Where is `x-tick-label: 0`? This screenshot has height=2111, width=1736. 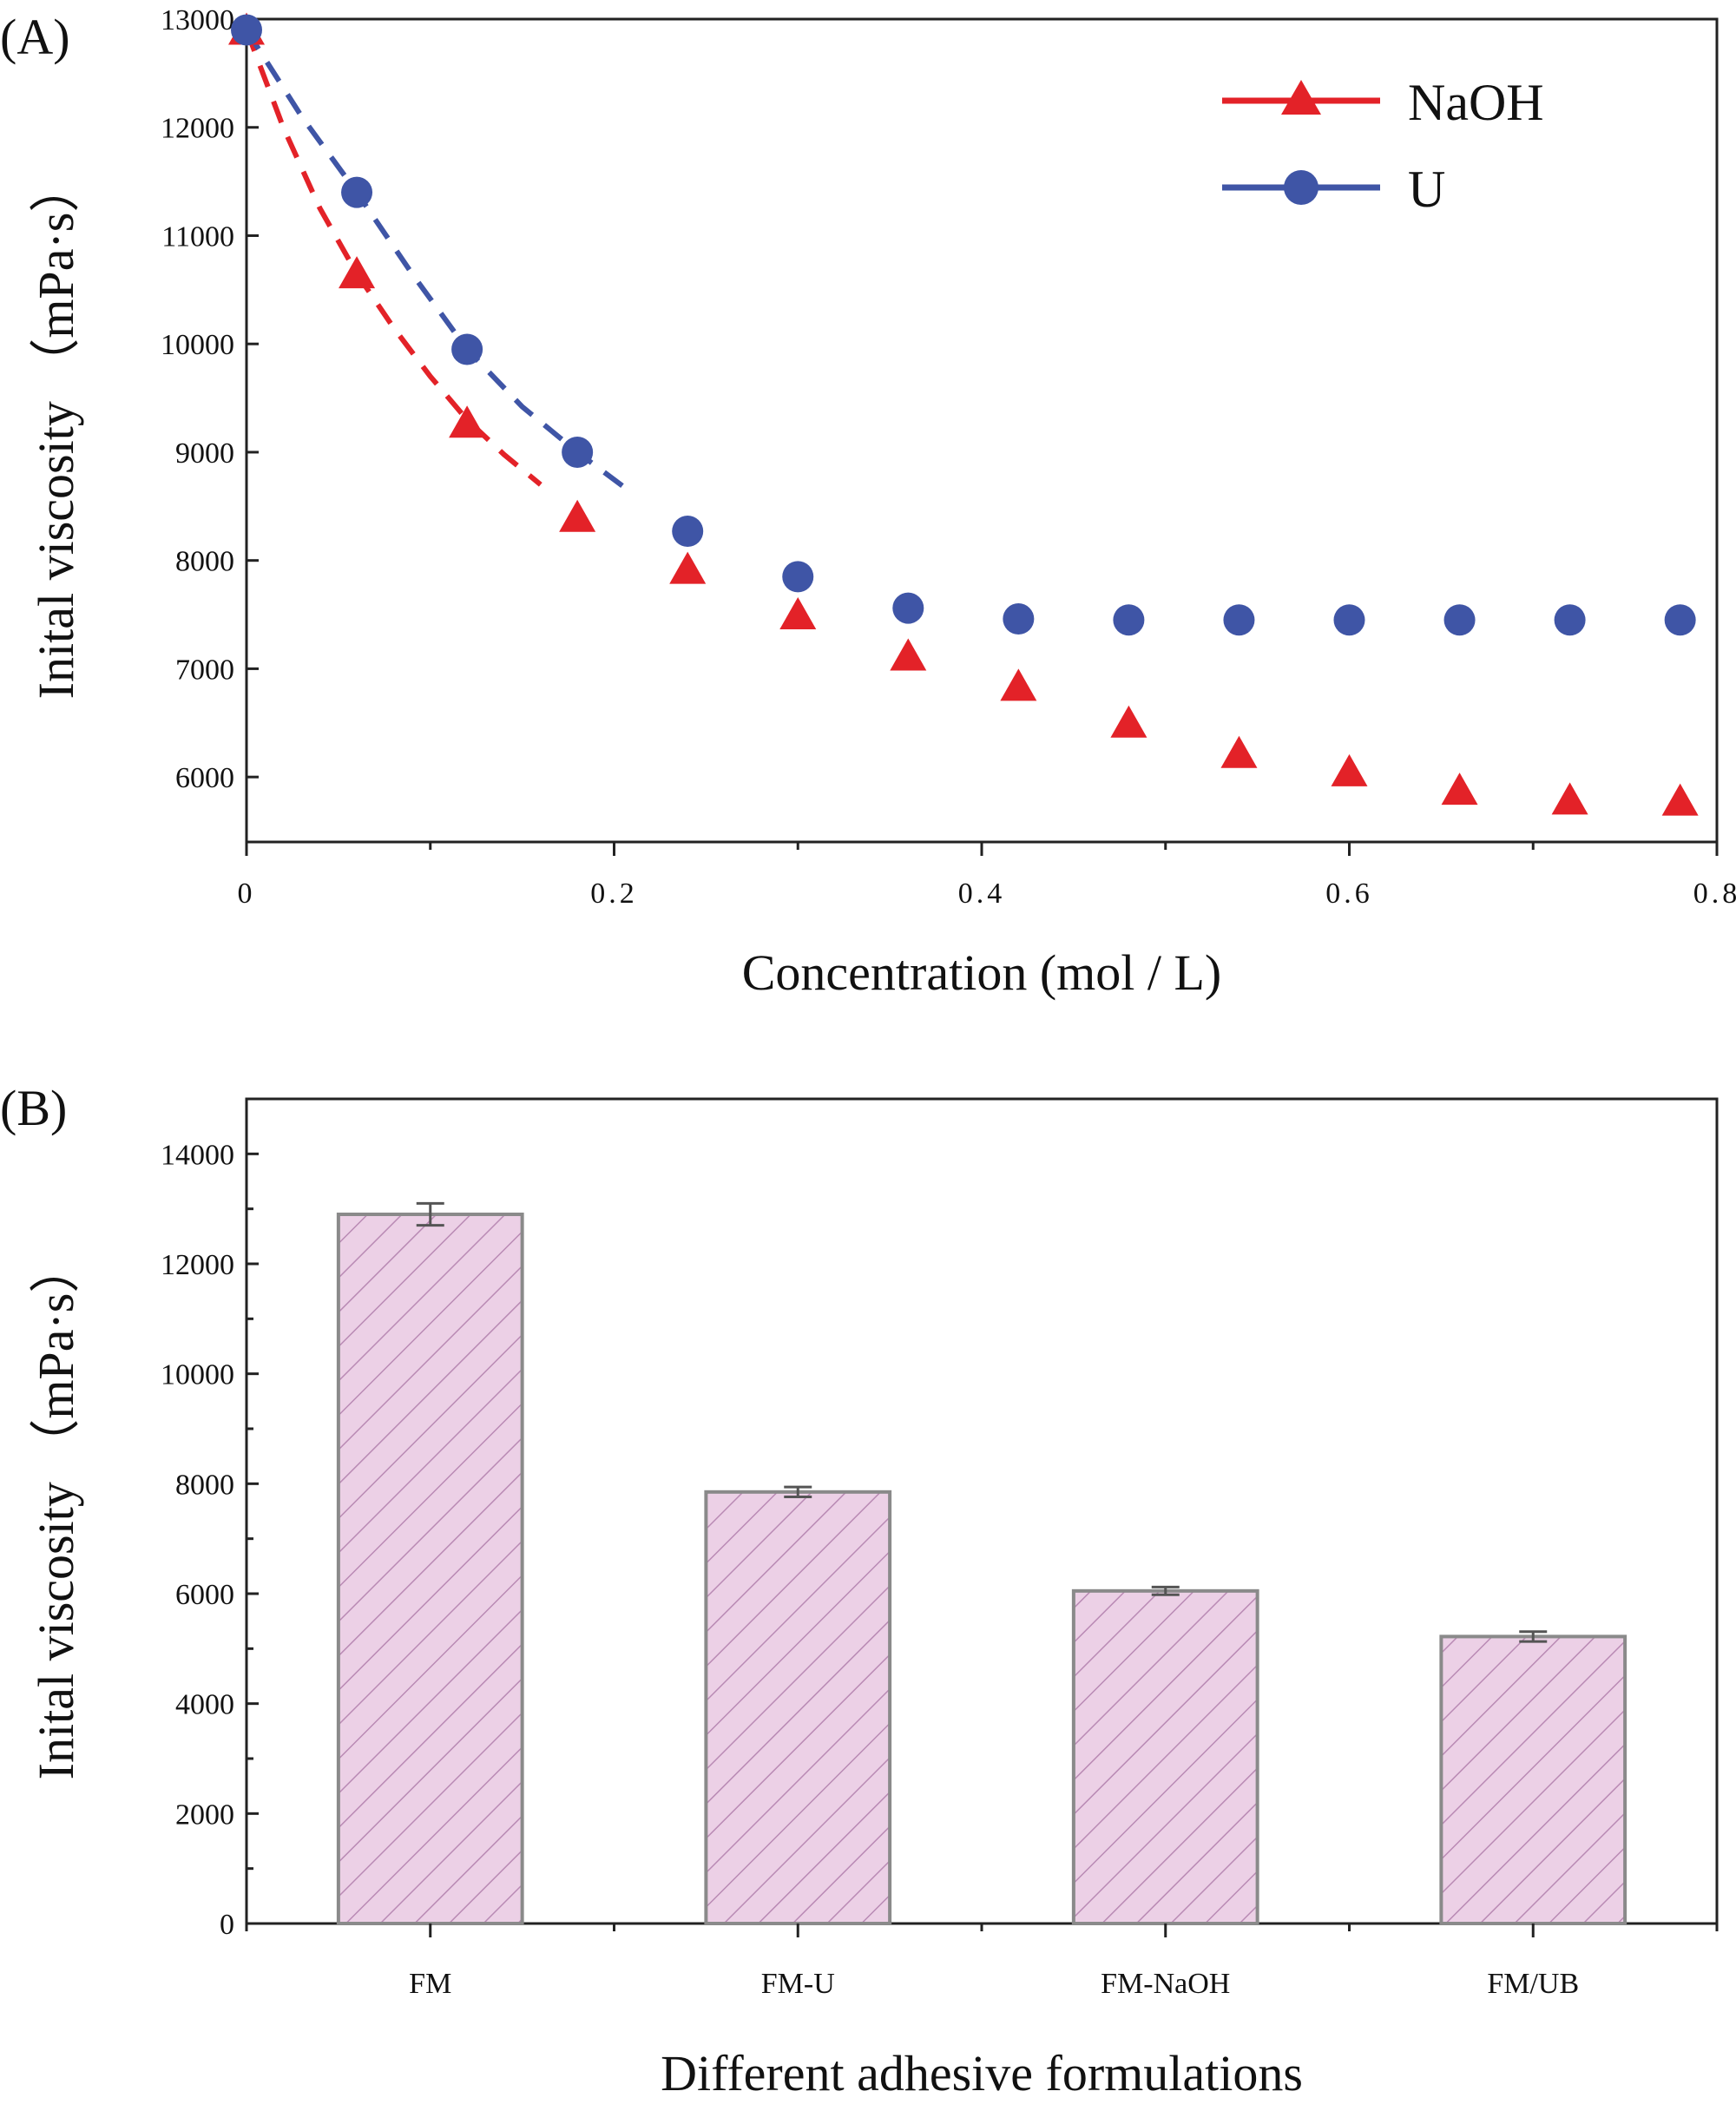
x-tick-label: 0 is located at coordinates (247, 894).